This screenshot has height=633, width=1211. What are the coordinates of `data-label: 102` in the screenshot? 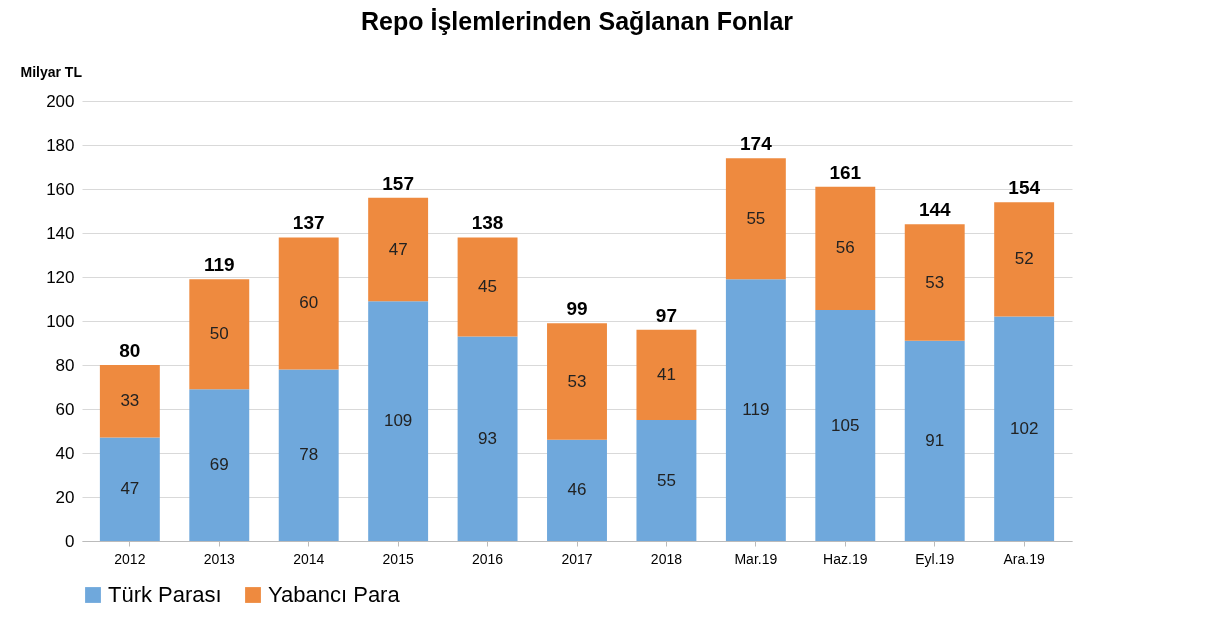 It's located at (1024, 428).